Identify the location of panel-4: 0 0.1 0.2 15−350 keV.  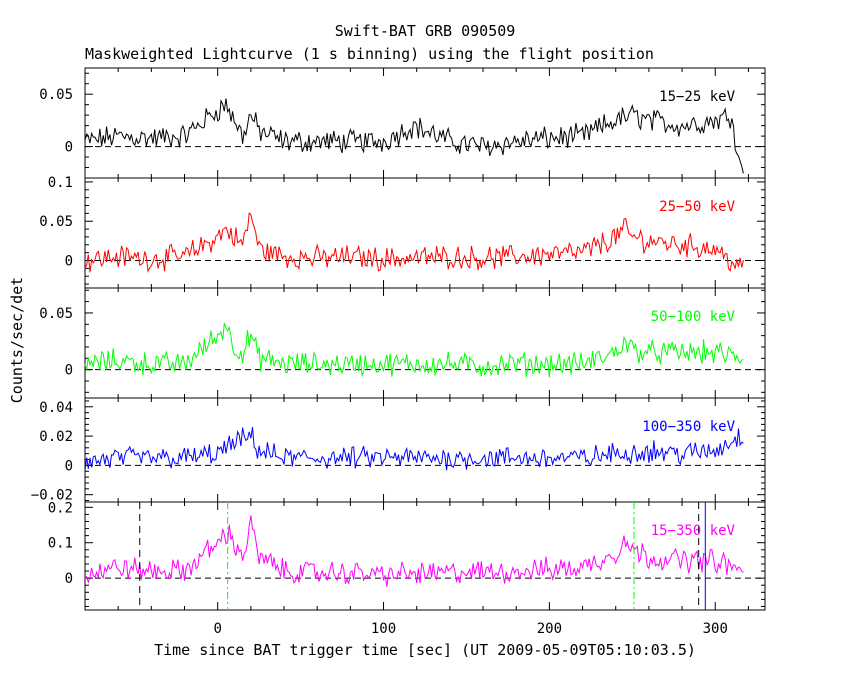
(407, 555).